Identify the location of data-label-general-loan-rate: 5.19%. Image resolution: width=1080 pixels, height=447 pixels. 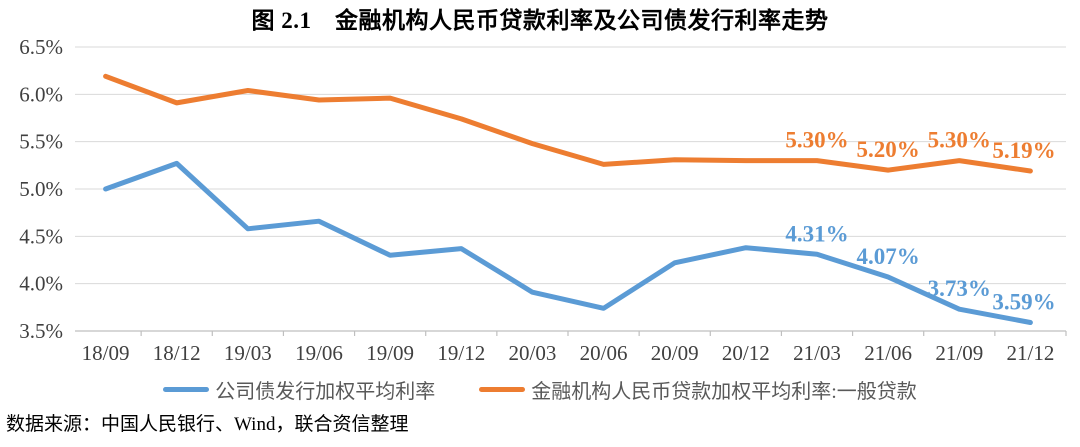
(1023, 150).